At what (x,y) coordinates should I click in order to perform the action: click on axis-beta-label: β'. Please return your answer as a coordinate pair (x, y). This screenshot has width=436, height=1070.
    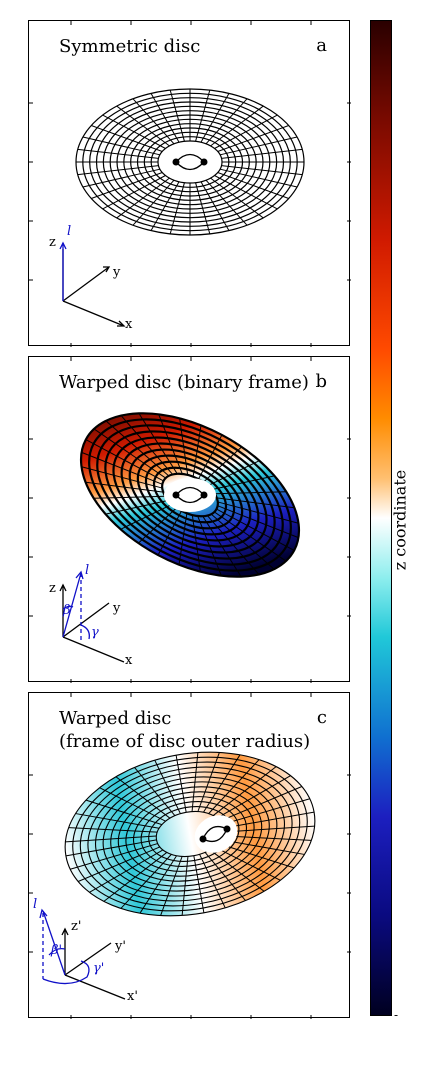
    Looking at the image, I should click on (57, 950).